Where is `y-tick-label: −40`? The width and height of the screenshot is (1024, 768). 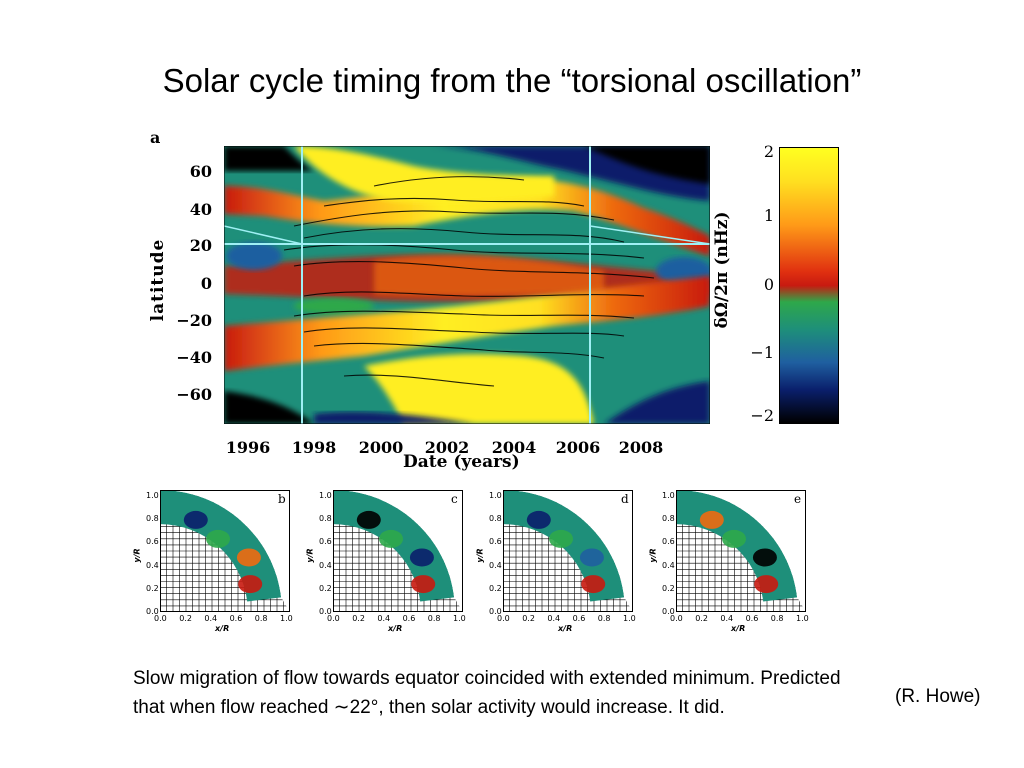
y-tick-label: −40 is located at coordinates (194, 357).